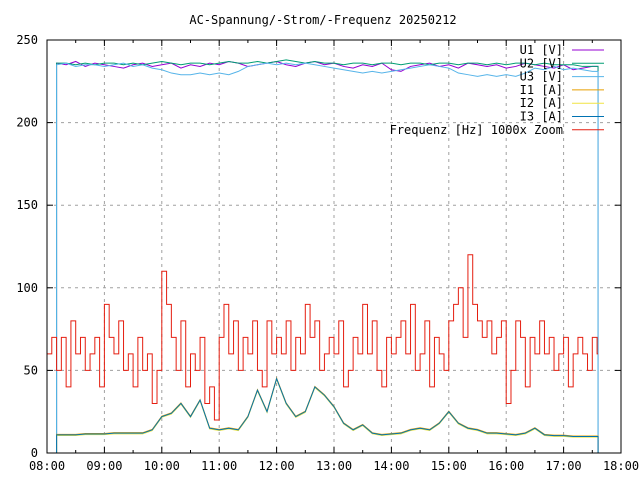 The image size is (640, 480). Describe the element at coordinates (541, 90) in the screenshot. I see `legend-label: I1 [A]` at that location.